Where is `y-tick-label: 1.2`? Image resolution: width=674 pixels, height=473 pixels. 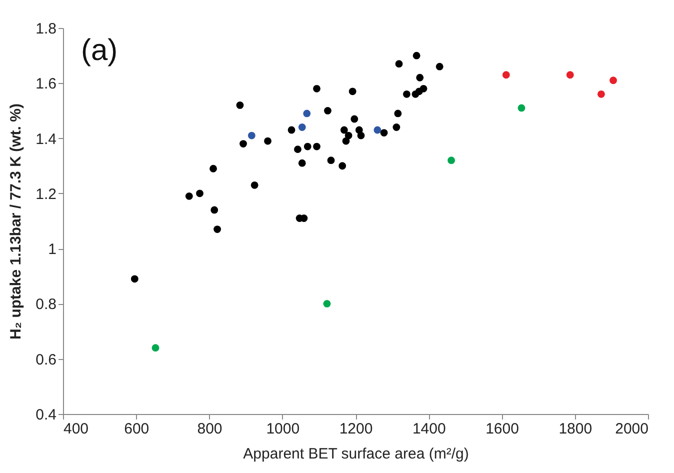 y-tick-label: 1.2 is located at coordinates (46, 194).